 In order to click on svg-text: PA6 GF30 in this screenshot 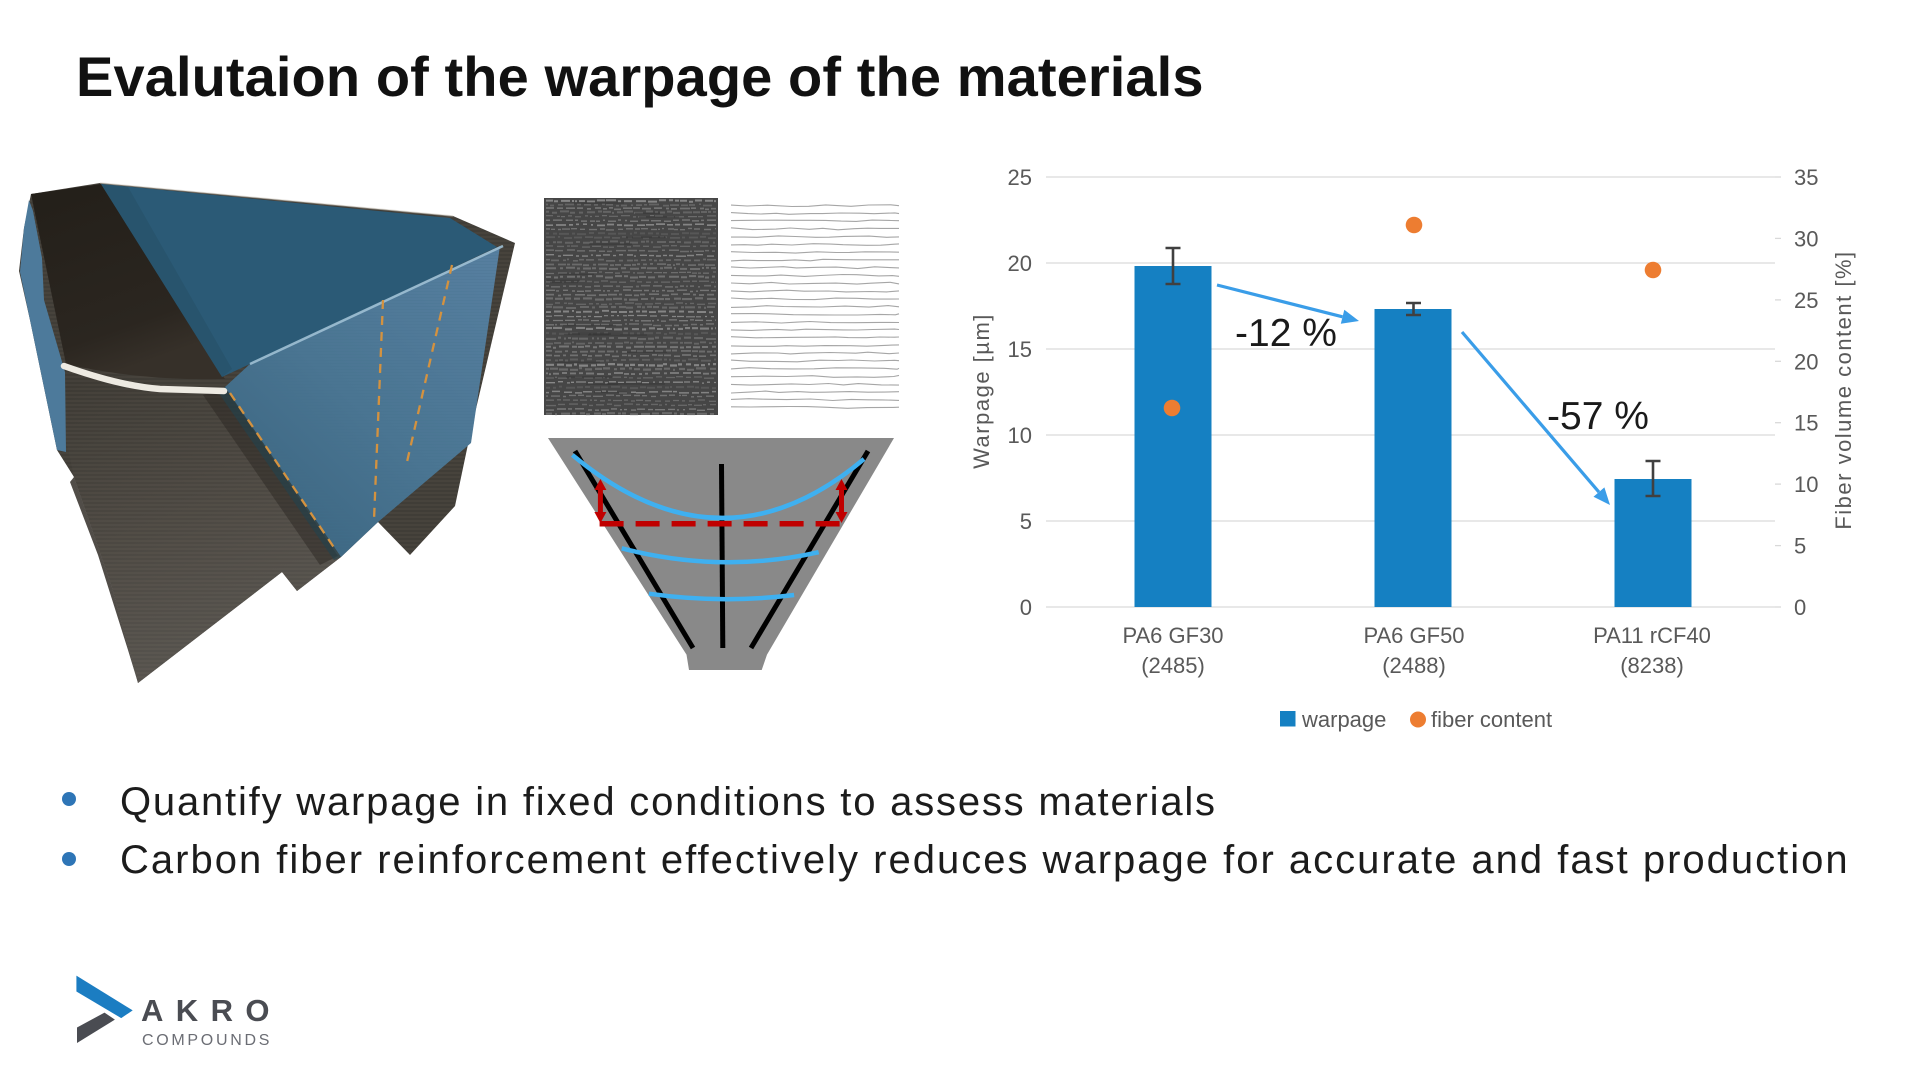, I will do `click(1172, 635)`.